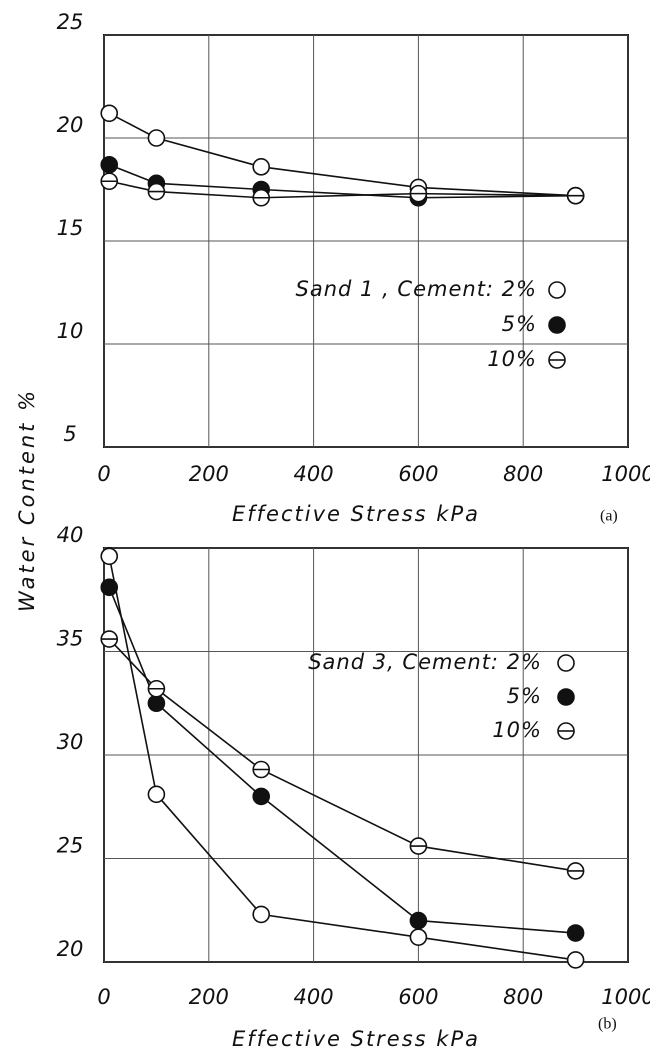  I want to click on y-tick-label: 10, so click(70, 331).